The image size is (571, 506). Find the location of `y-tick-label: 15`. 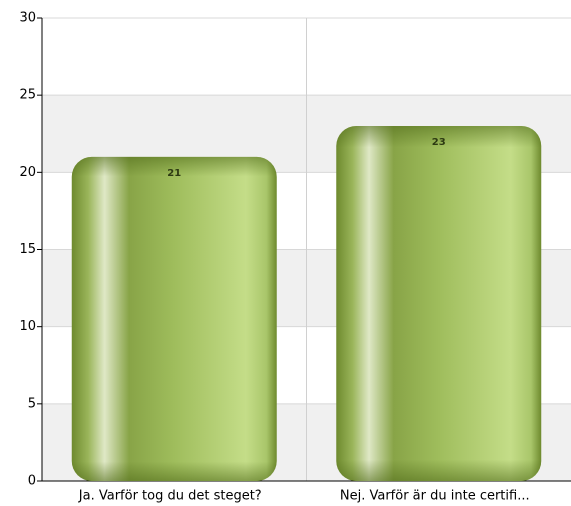

y-tick-label: 15 is located at coordinates (27, 249).